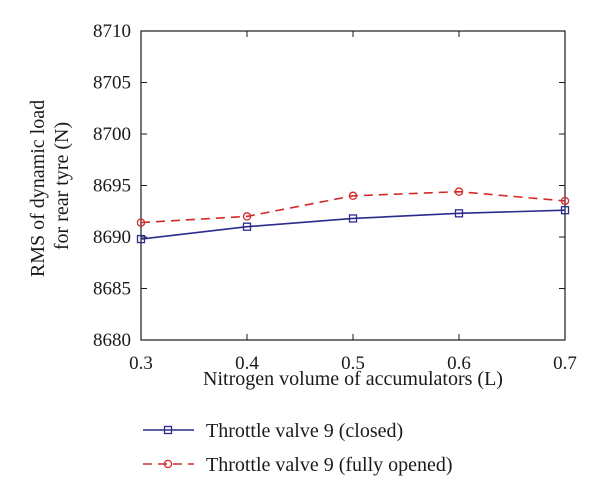 The height and width of the screenshot is (498, 600). I want to click on y-tick-label: 8695, so click(112, 186).